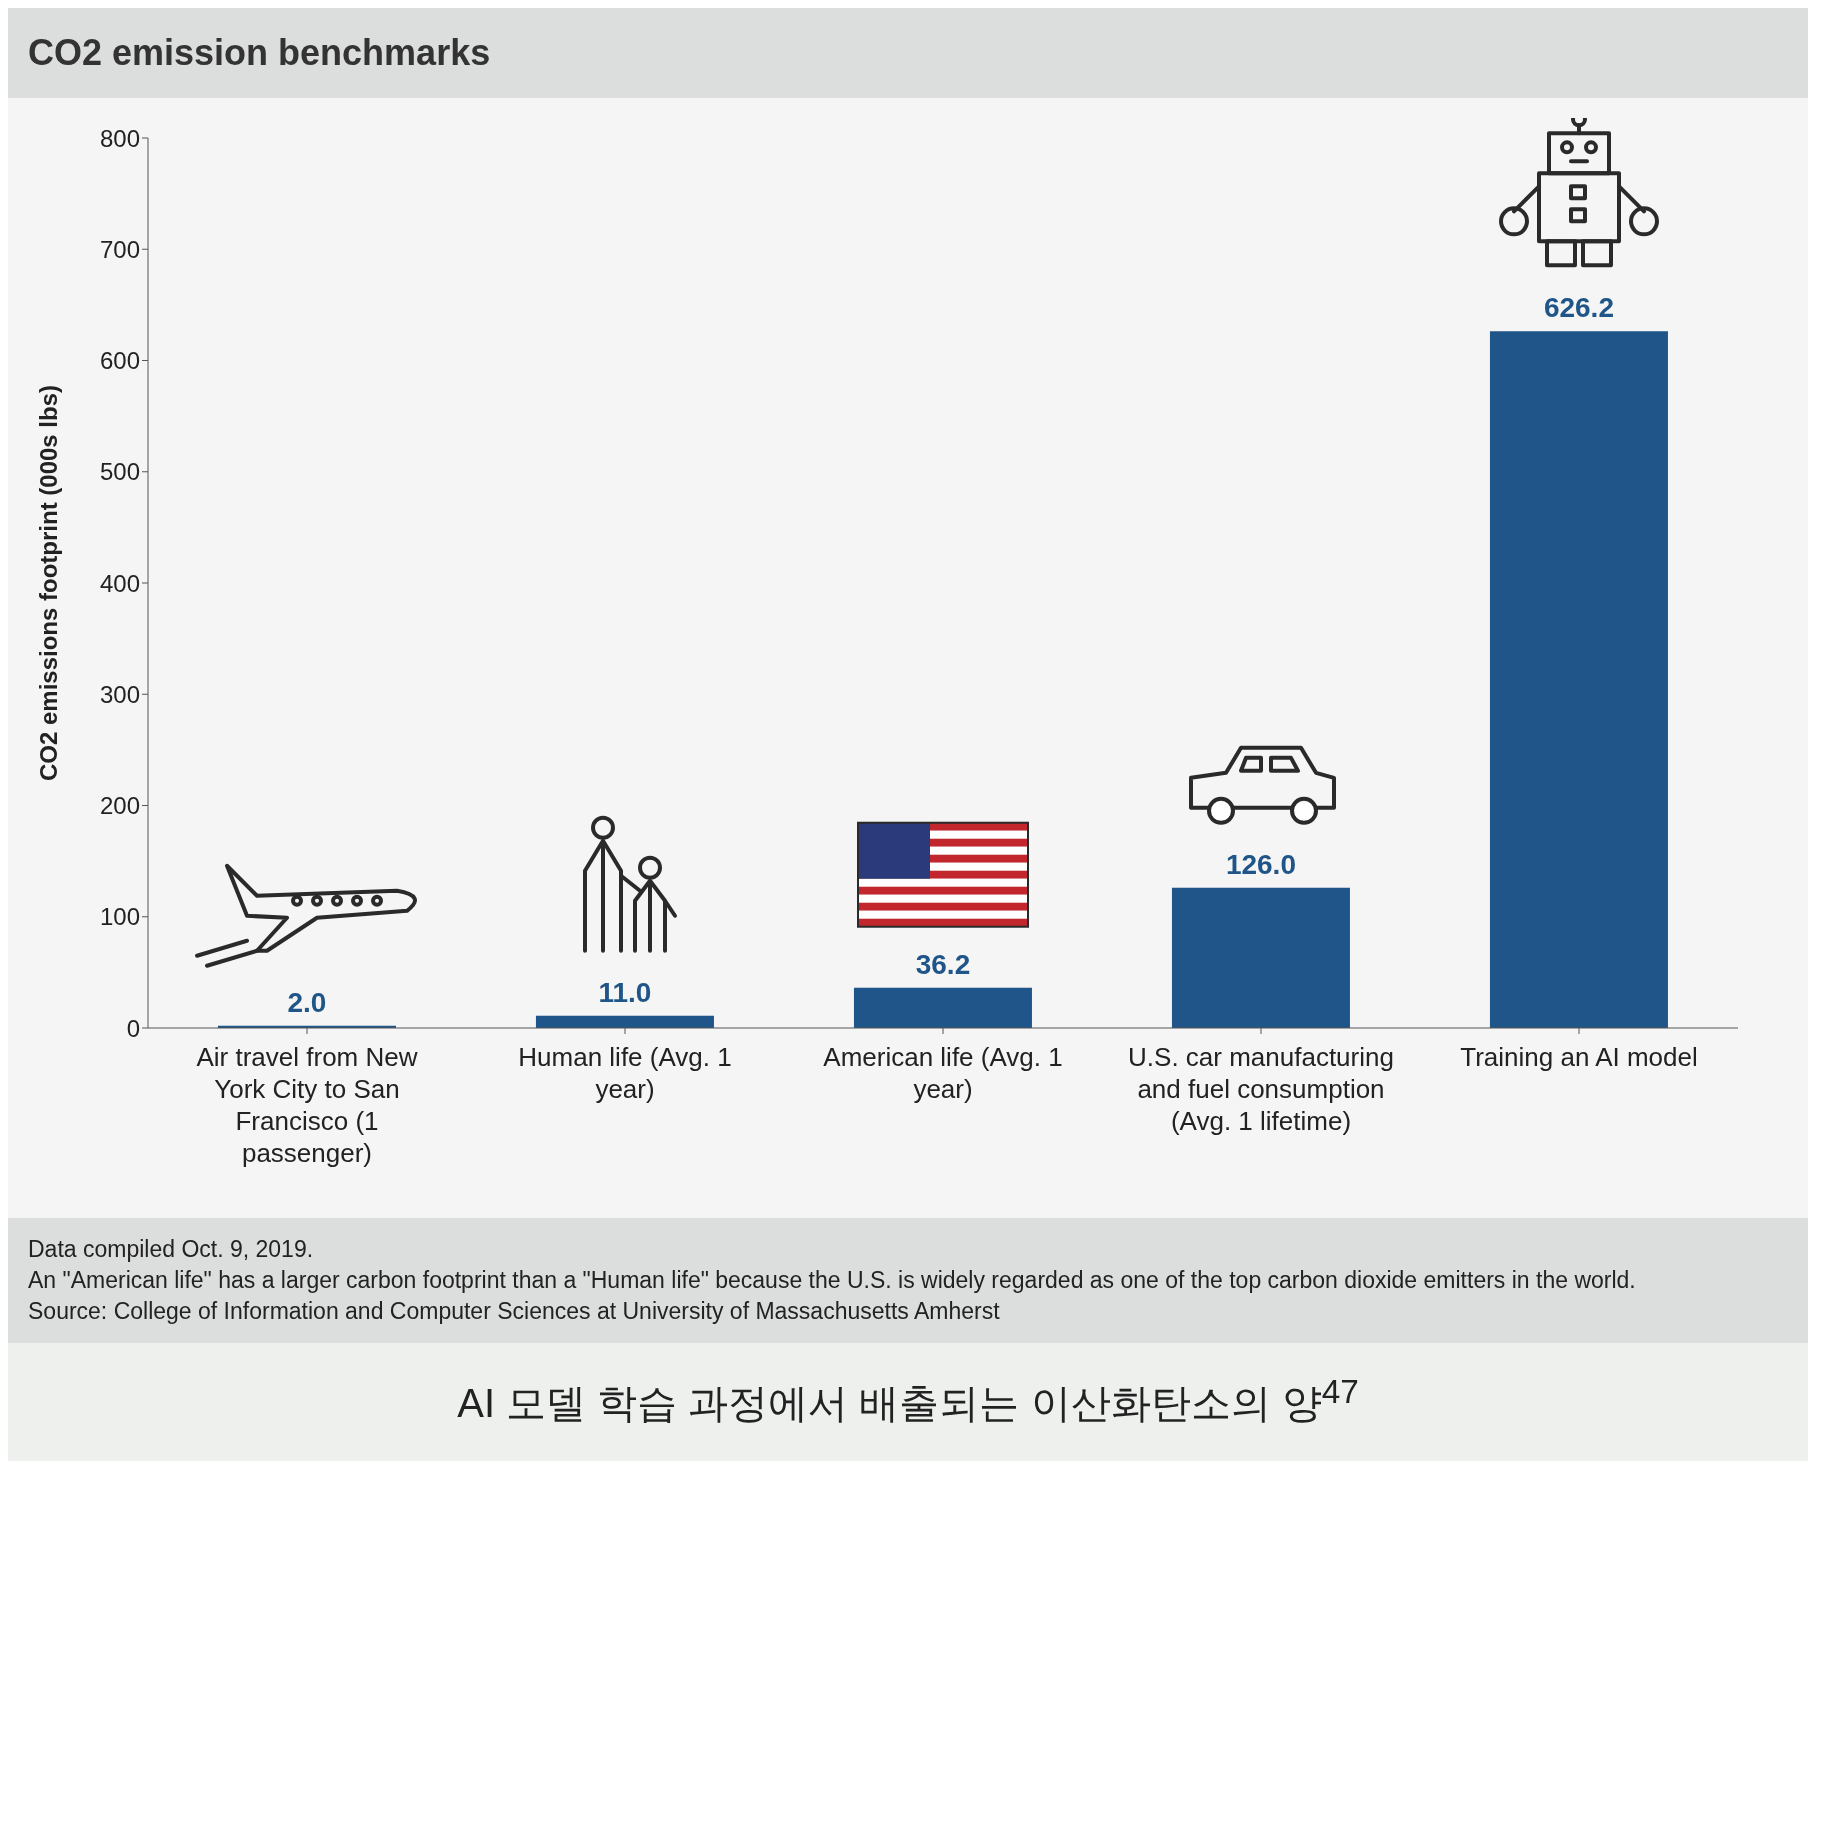 The image size is (1840, 1840). What do you see at coordinates (908, 1400) in the screenshot?
I see `text: AI 모델 학습 과정에서 배출되는 이산화탄소의 양$^{47}$` at bounding box center [908, 1400].